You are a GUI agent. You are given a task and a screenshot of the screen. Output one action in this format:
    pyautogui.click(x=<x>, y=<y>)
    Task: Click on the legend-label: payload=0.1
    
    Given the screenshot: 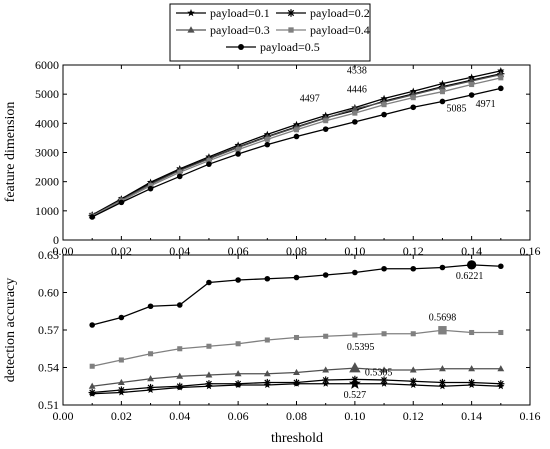 What is the action you would take?
    pyautogui.click(x=240, y=13)
    